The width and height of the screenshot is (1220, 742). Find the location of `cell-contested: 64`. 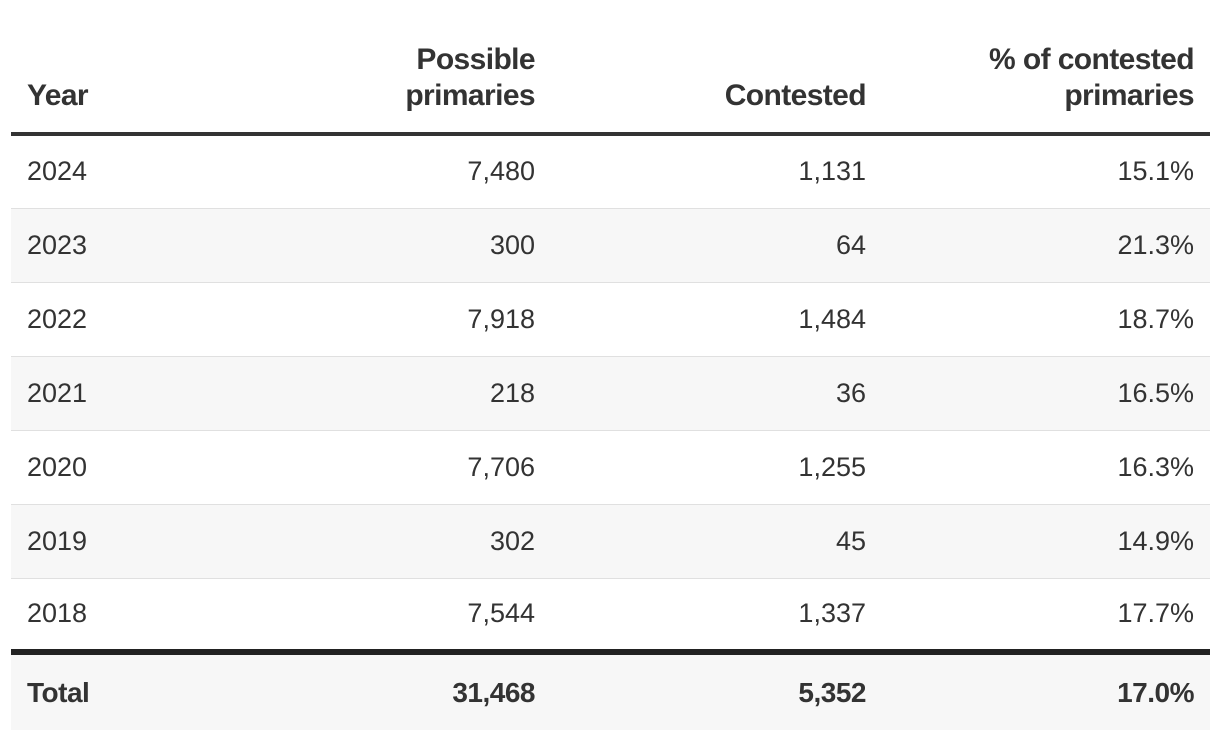

cell-contested: 64 is located at coordinates (716, 245).